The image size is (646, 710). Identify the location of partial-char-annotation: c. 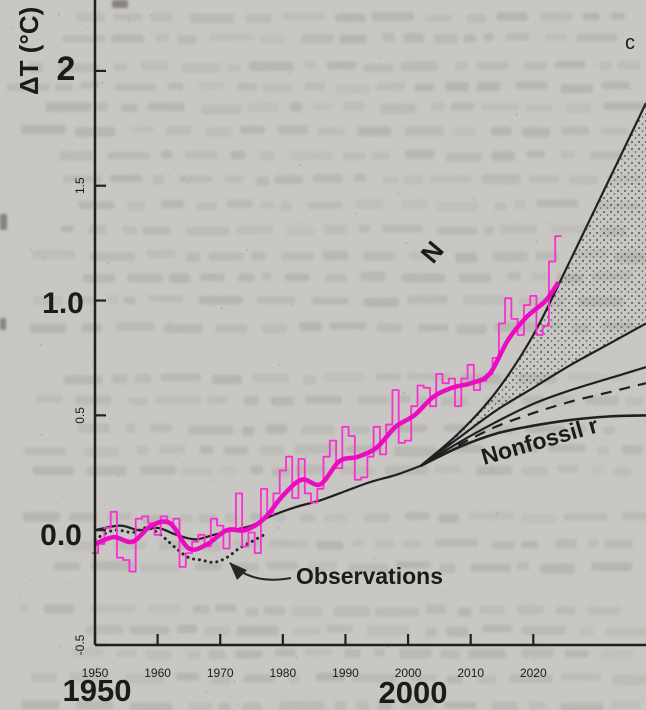
(630, 43).